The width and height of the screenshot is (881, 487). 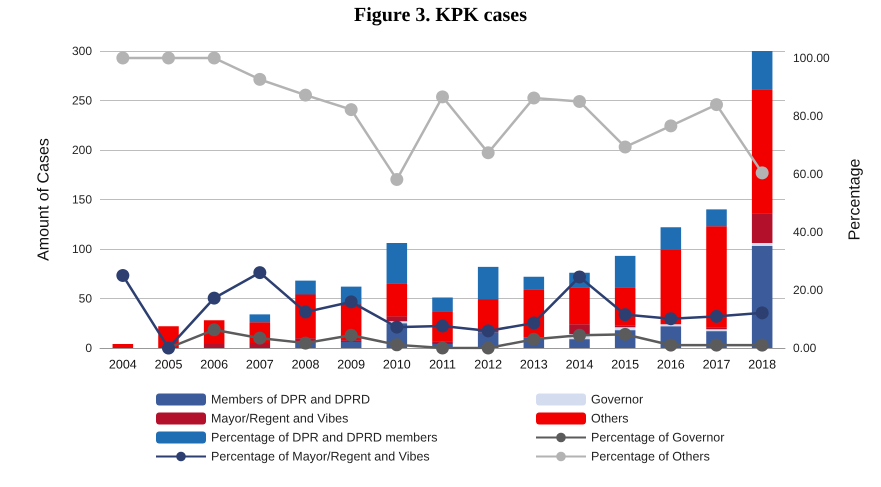 I want to click on legend-label: Members of DPR and DPRD, so click(x=290, y=399).